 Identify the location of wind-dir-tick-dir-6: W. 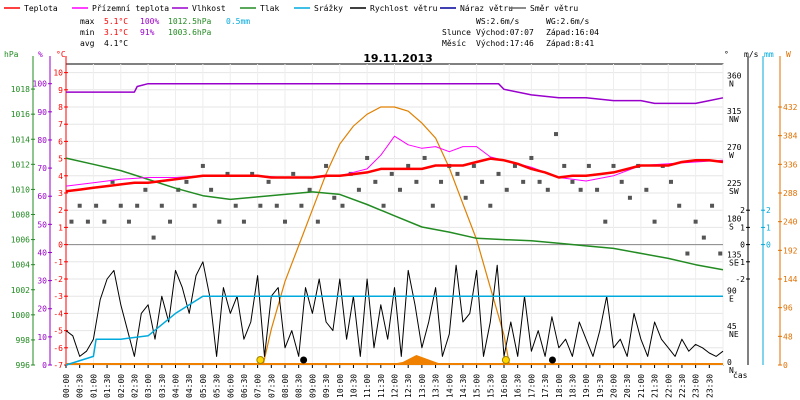
(731, 155).